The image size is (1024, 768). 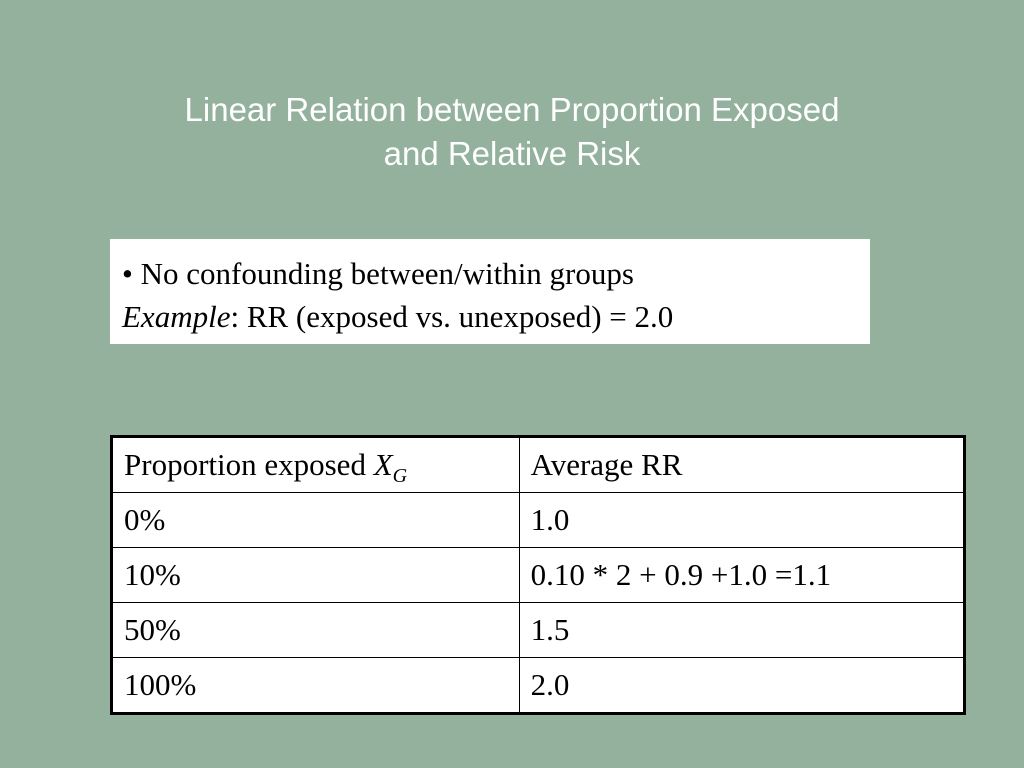 What do you see at coordinates (315, 520) in the screenshot?
I see `proportion-cell: 0%` at bounding box center [315, 520].